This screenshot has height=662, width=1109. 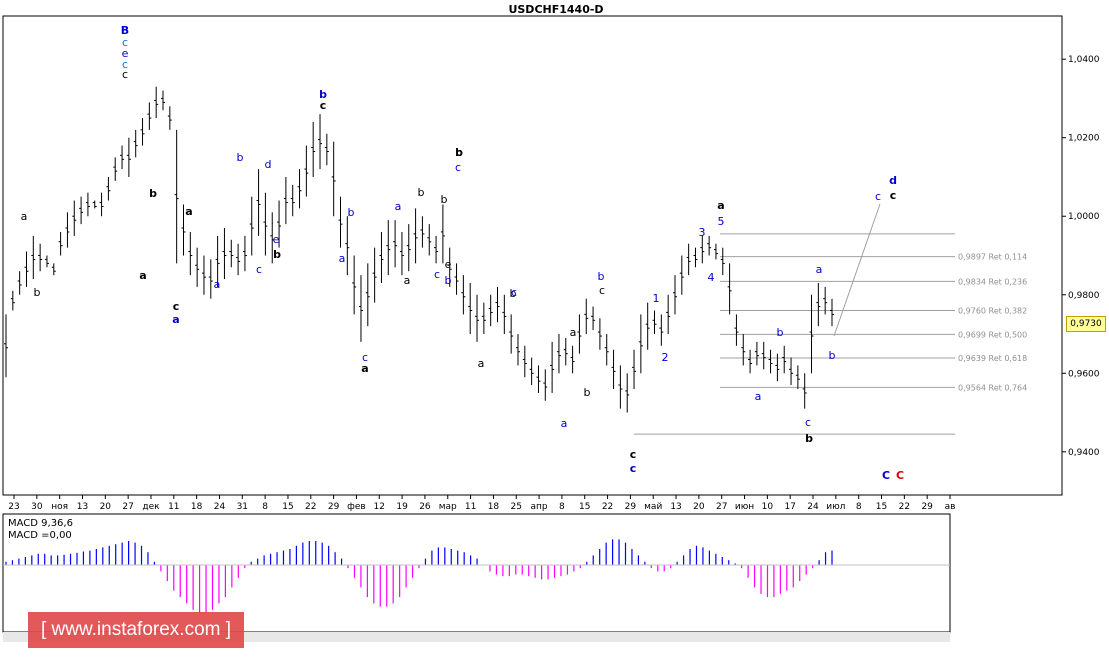 What do you see at coordinates (1084, 296) in the screenshot?
I see `y-tick-label: 0,9800` at bounding box center [1084, 296].